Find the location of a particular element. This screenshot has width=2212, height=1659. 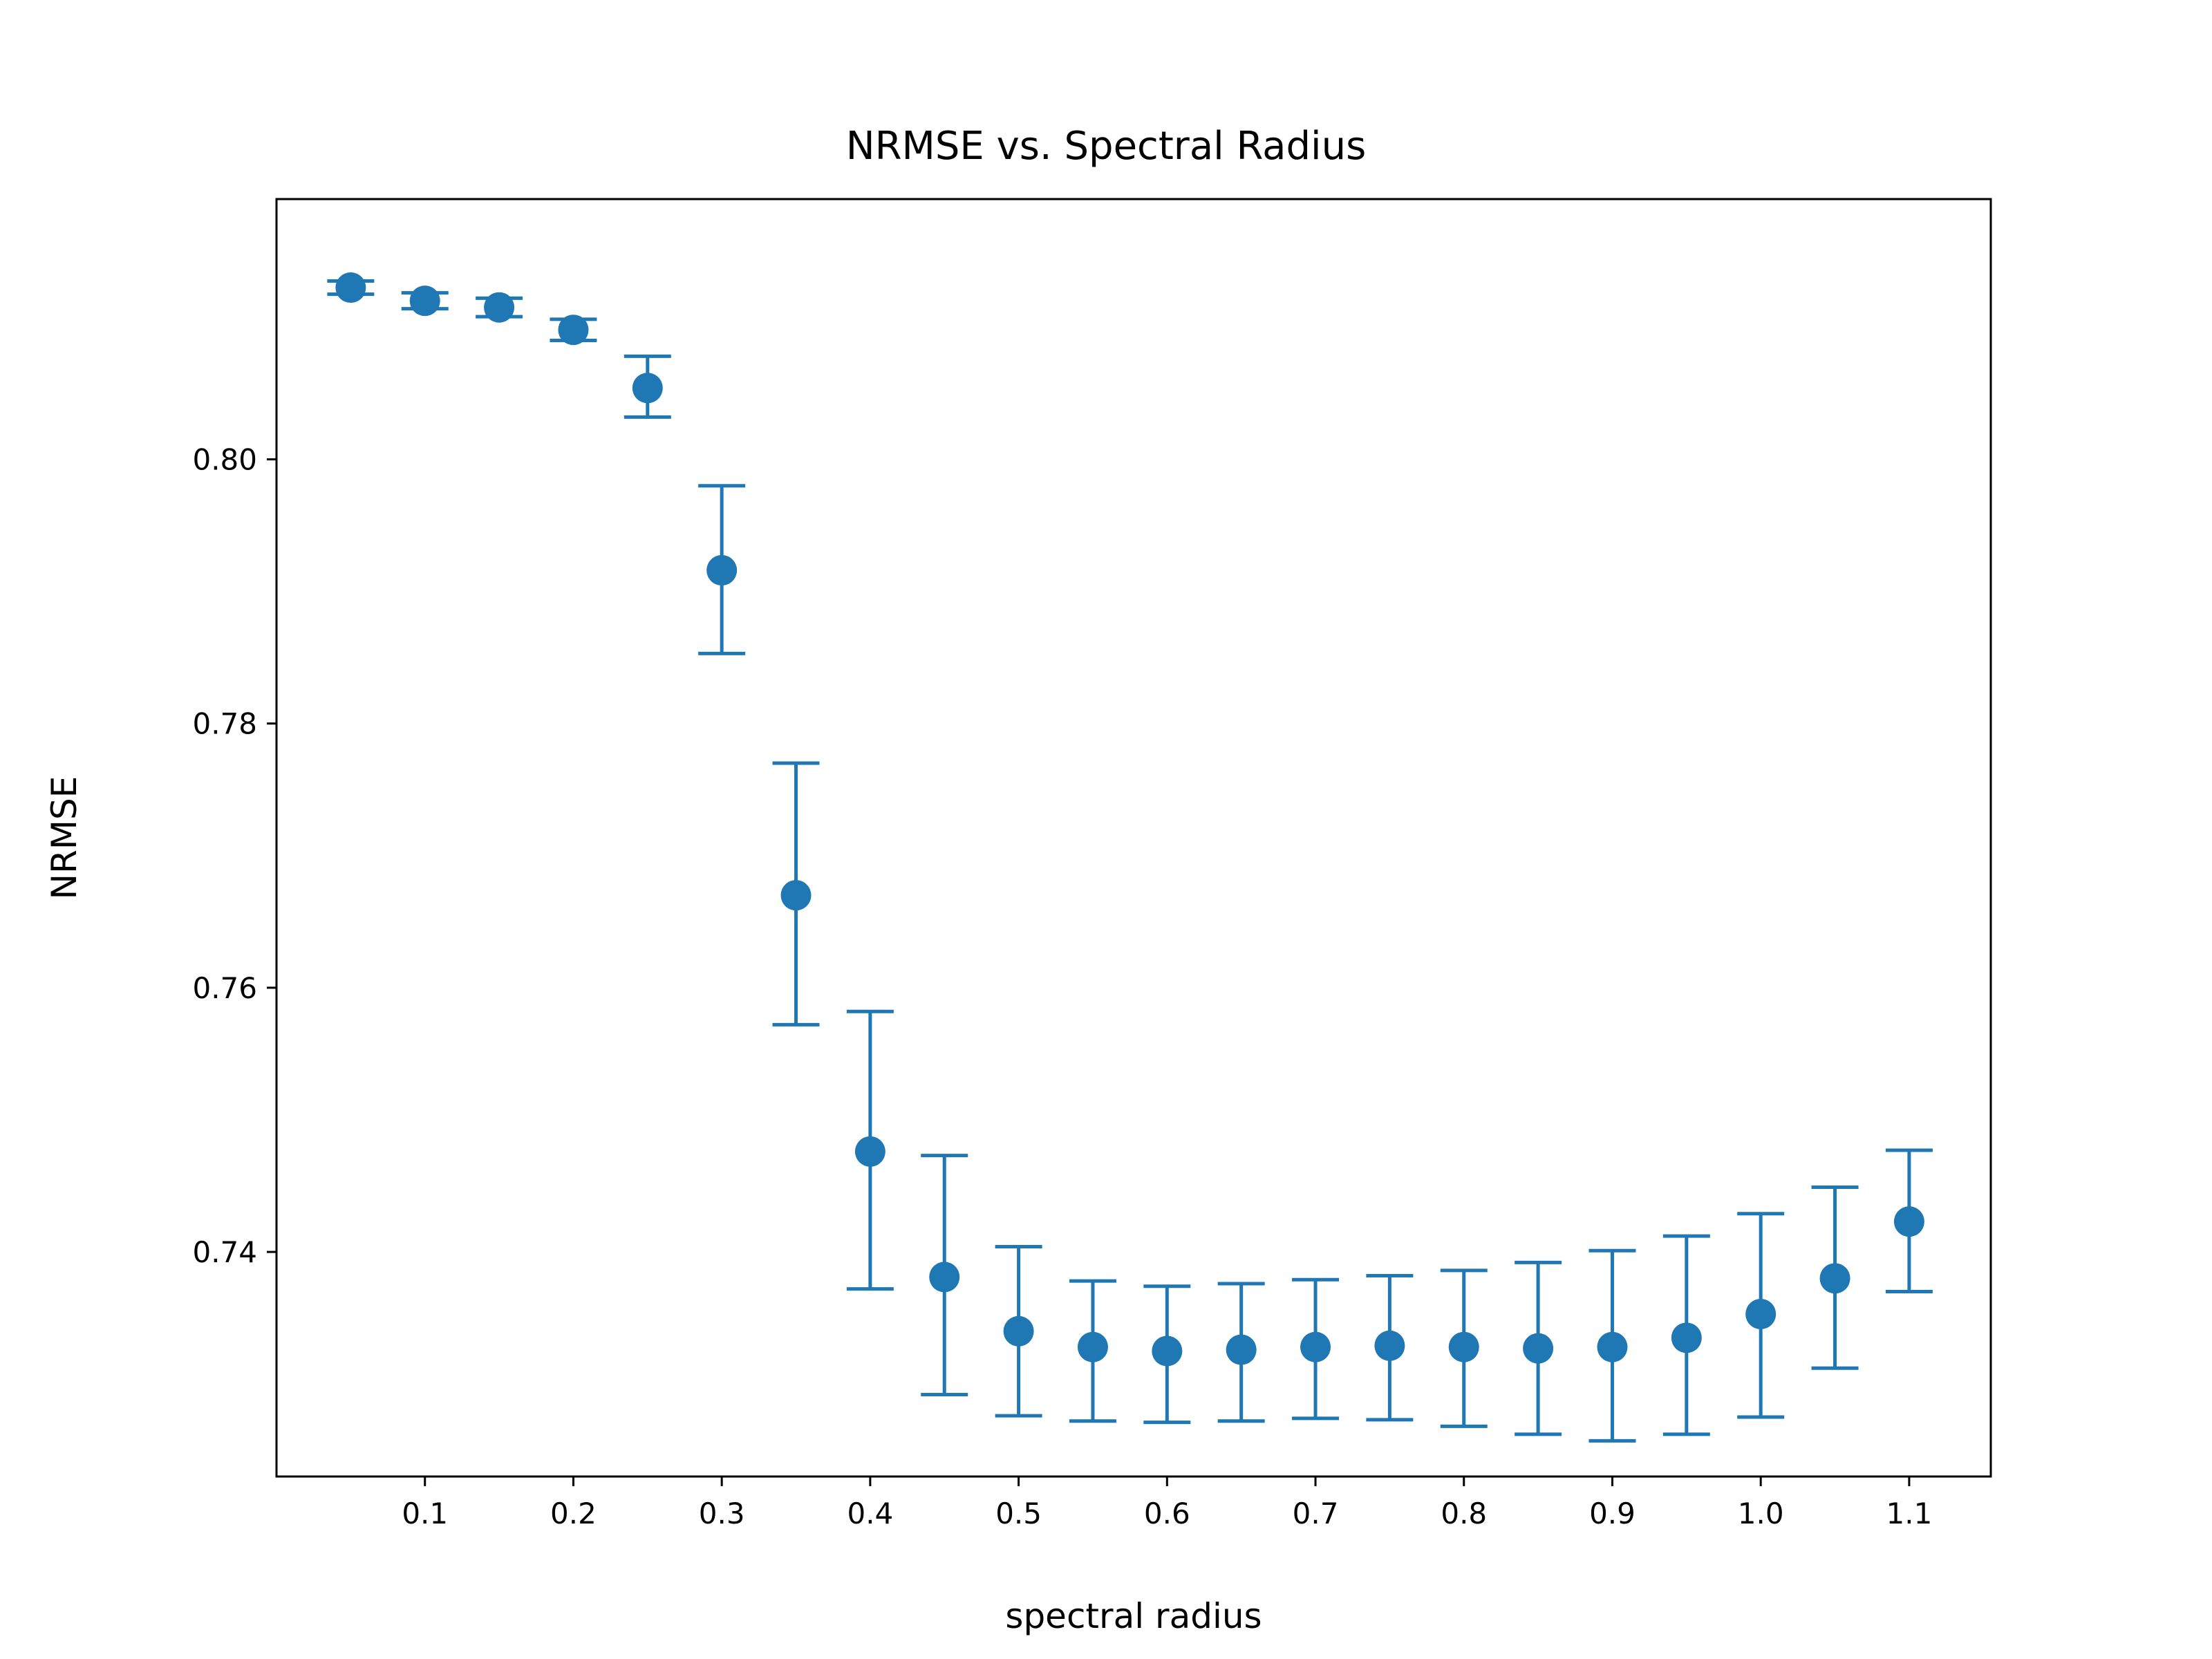

y-tick-label: 0.80 is located at coordinates (225, 459).